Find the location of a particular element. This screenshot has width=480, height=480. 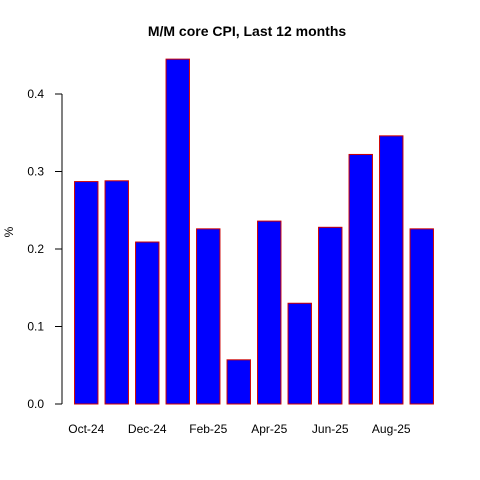

x-axis-labels: Oct-24 Dec-24 Feb-25 Apr-25 Jun-25 Aug-25 is located at coordinates (239, 429).